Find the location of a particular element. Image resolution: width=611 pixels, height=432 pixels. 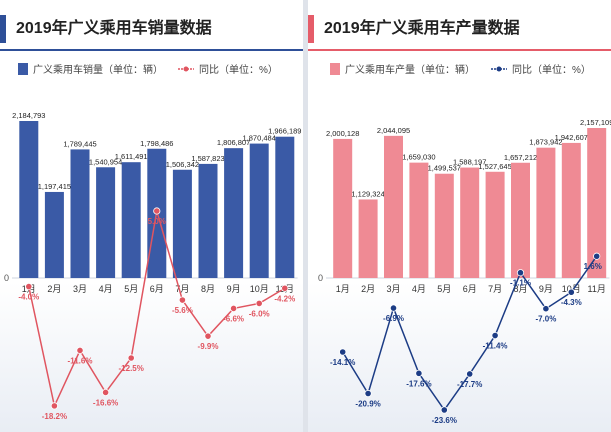

yoy-value-label: -1.1% is located at coordinates (520, 283).